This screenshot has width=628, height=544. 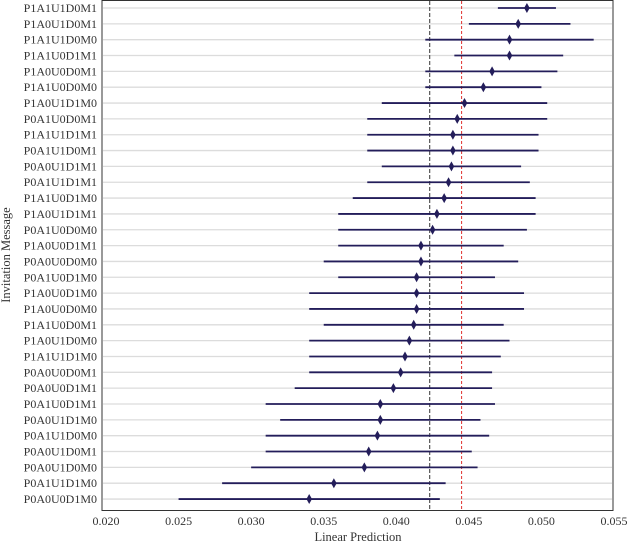 What do you see at coordinates (468, 521) in the screenshot?
I see `x-tick-label: 0.045` at bounding box center [468, 521].